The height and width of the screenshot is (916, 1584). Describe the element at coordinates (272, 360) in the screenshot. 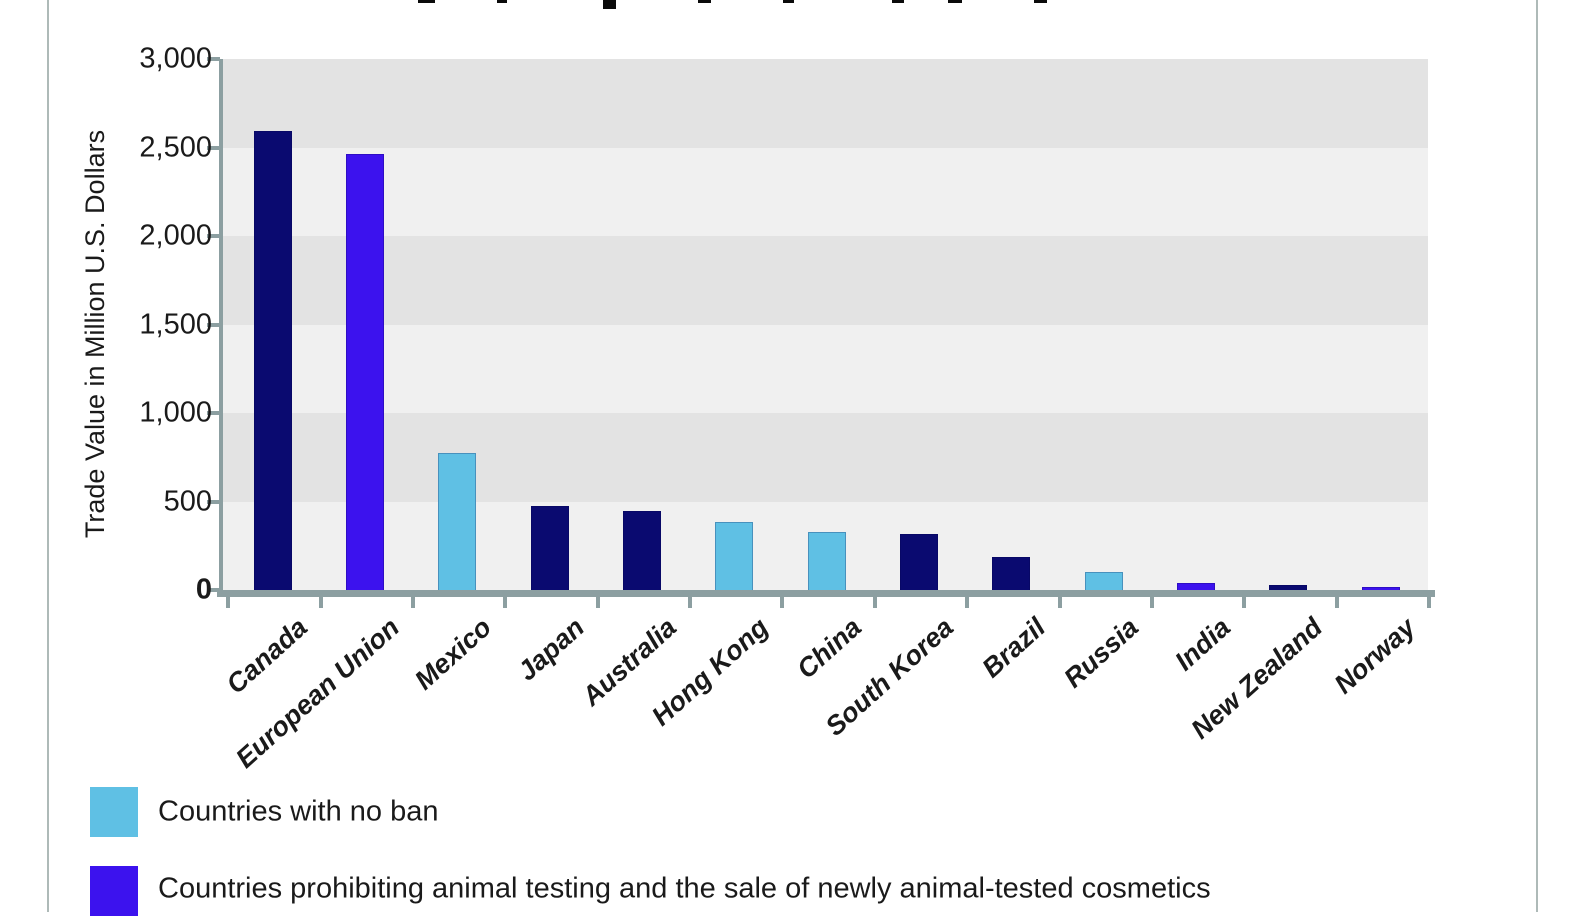

I see `bar-canada` at that location.